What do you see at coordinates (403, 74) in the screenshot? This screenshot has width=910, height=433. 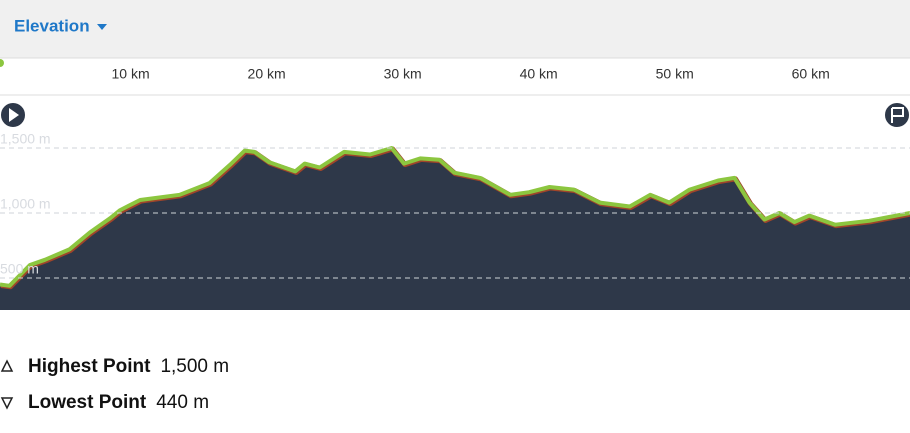 I see `x-tick-label: 30 km` at bounding box center [403, 74].